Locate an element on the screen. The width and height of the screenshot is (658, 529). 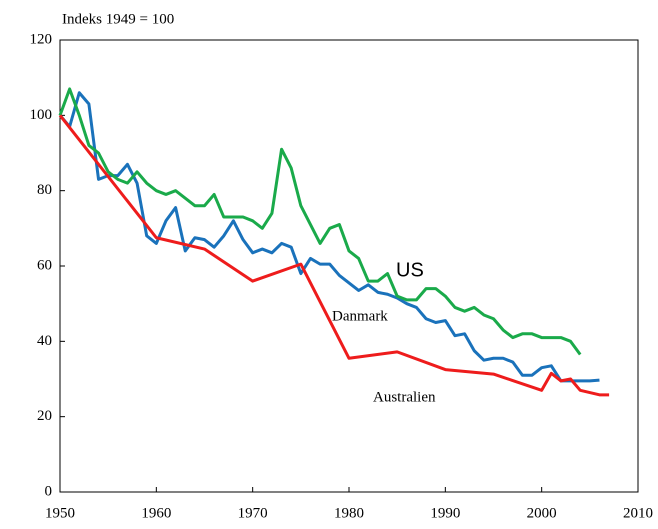
y-tick-label: 40 is located at coordinates (44, 341).